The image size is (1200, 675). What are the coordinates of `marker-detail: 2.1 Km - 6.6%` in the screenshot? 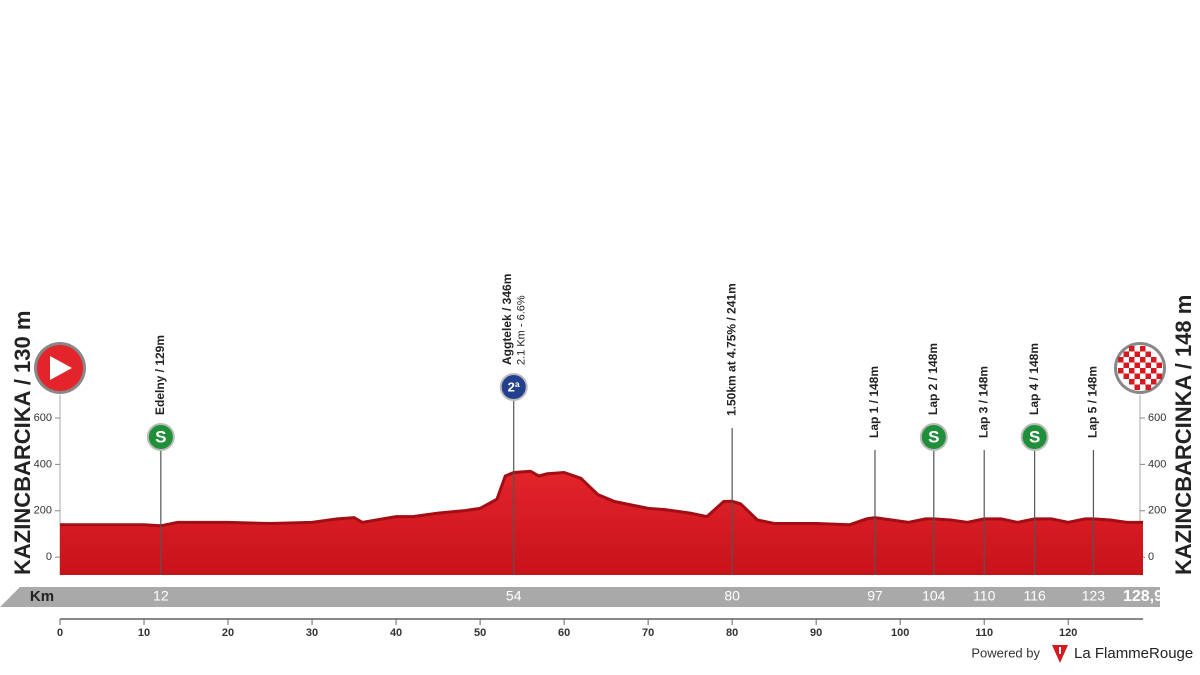 It's located at (522, 330).